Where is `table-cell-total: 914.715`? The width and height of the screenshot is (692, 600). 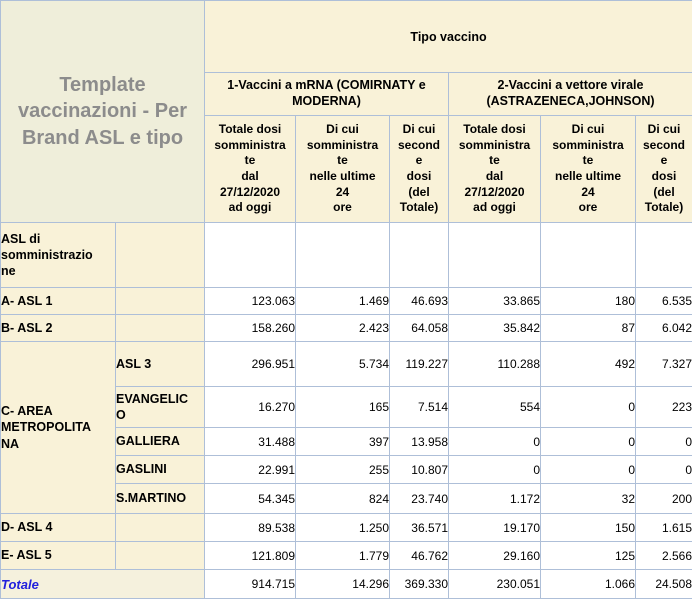 table-cell-total: 914.715 is located at coordinates (250, 584).